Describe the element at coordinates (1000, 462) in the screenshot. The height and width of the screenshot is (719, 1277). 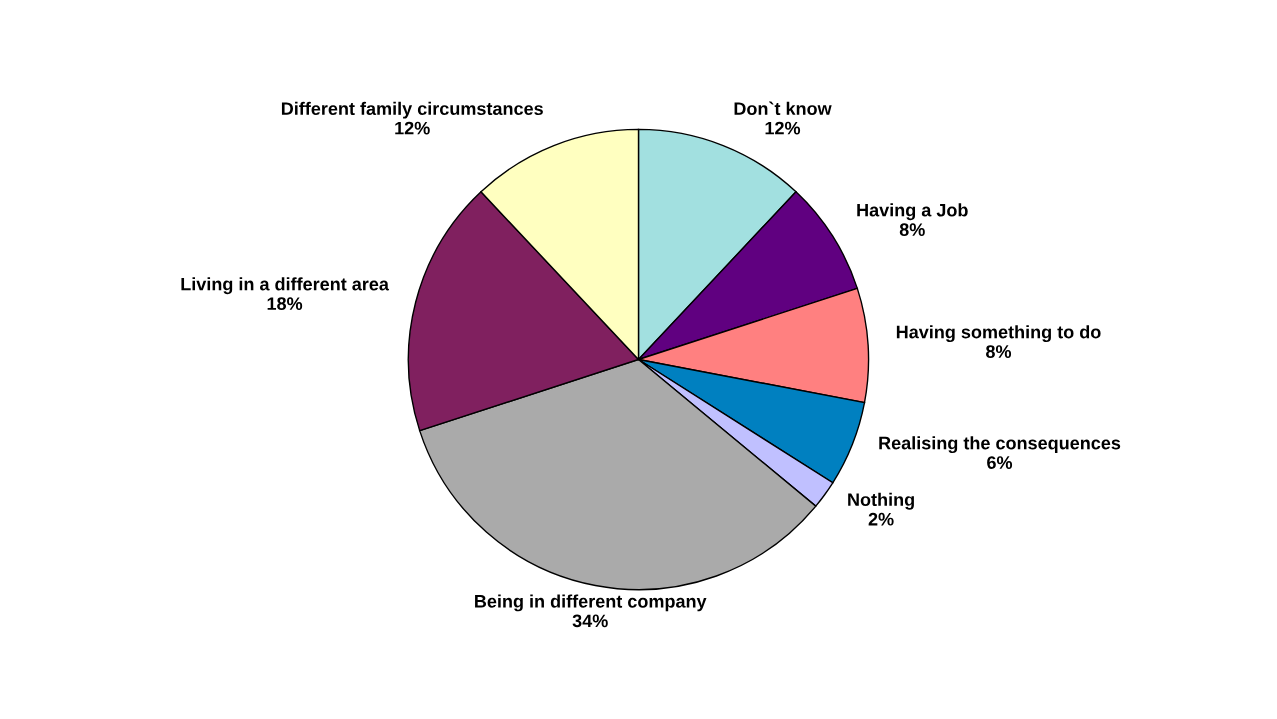
I see `data-label: 6%` at that location.